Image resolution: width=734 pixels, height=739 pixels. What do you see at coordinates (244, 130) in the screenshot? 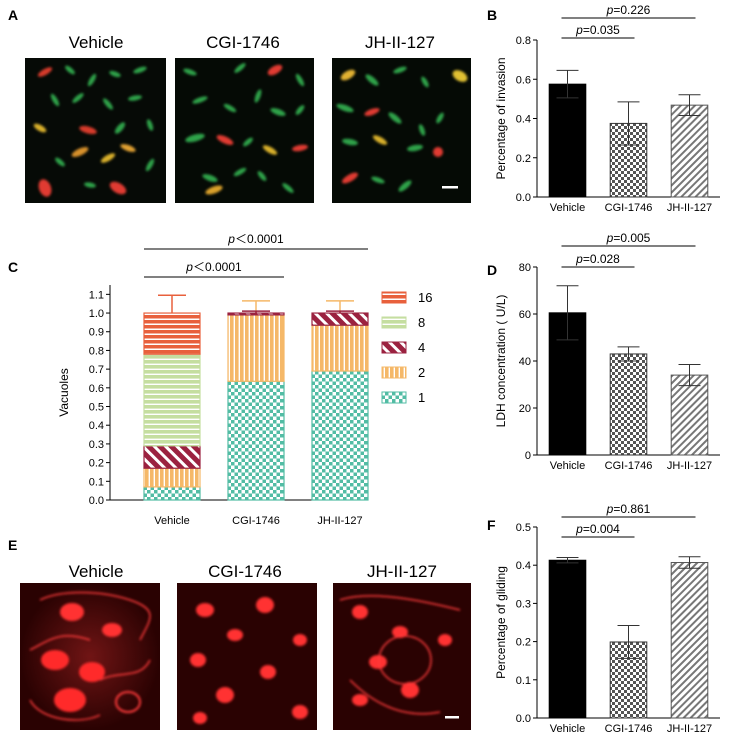
I see `micrograph-a-cgi` at bounding box center [244, 130].